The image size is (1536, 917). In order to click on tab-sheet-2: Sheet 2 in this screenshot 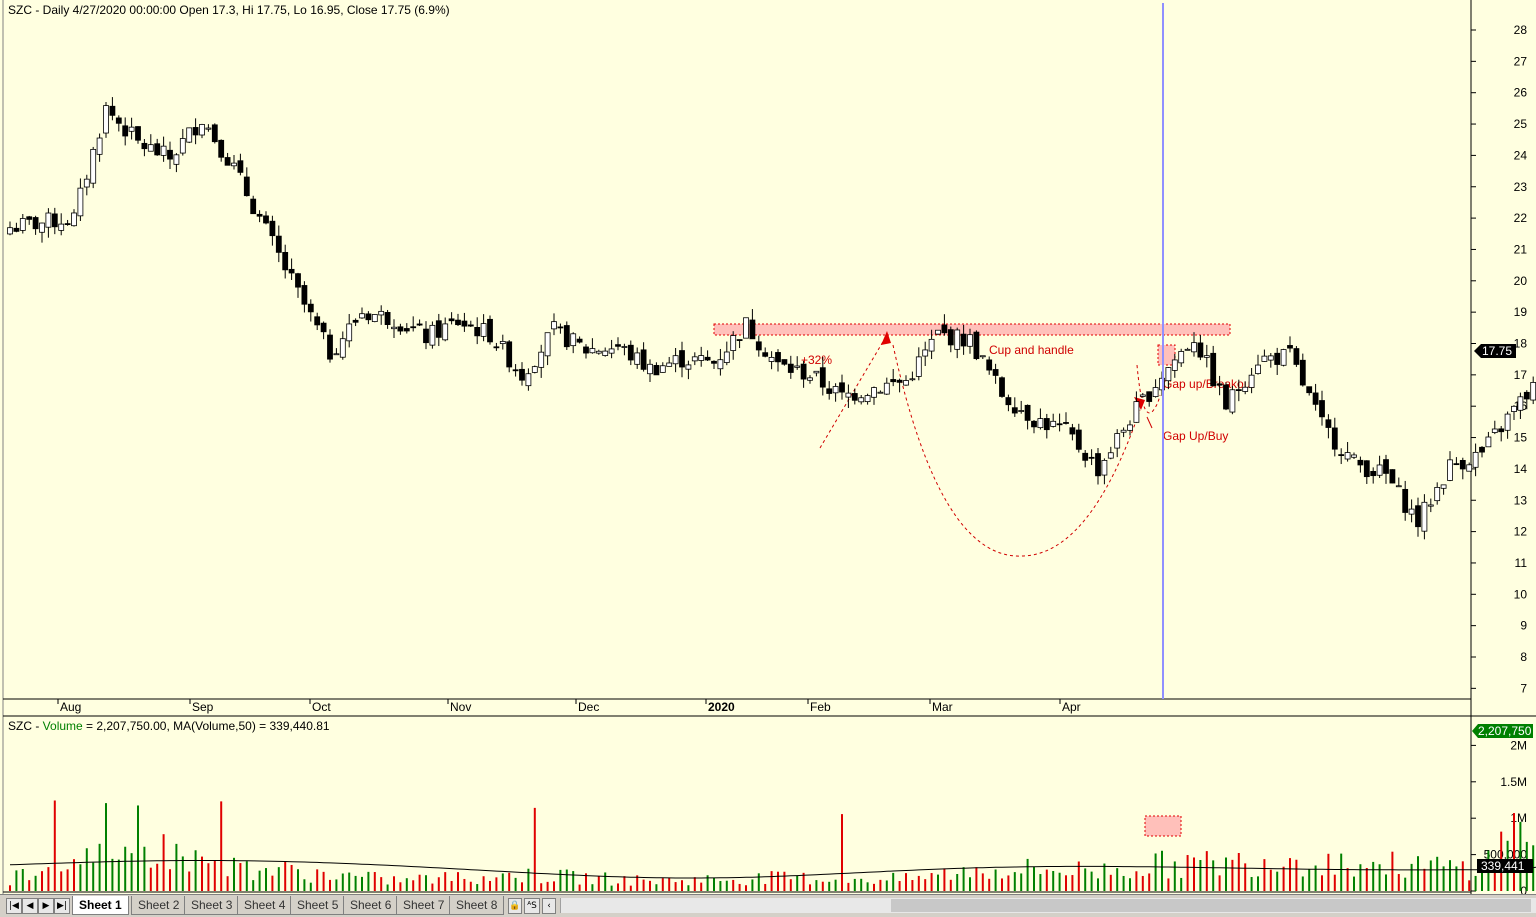, I will do `click(158, 905)`.